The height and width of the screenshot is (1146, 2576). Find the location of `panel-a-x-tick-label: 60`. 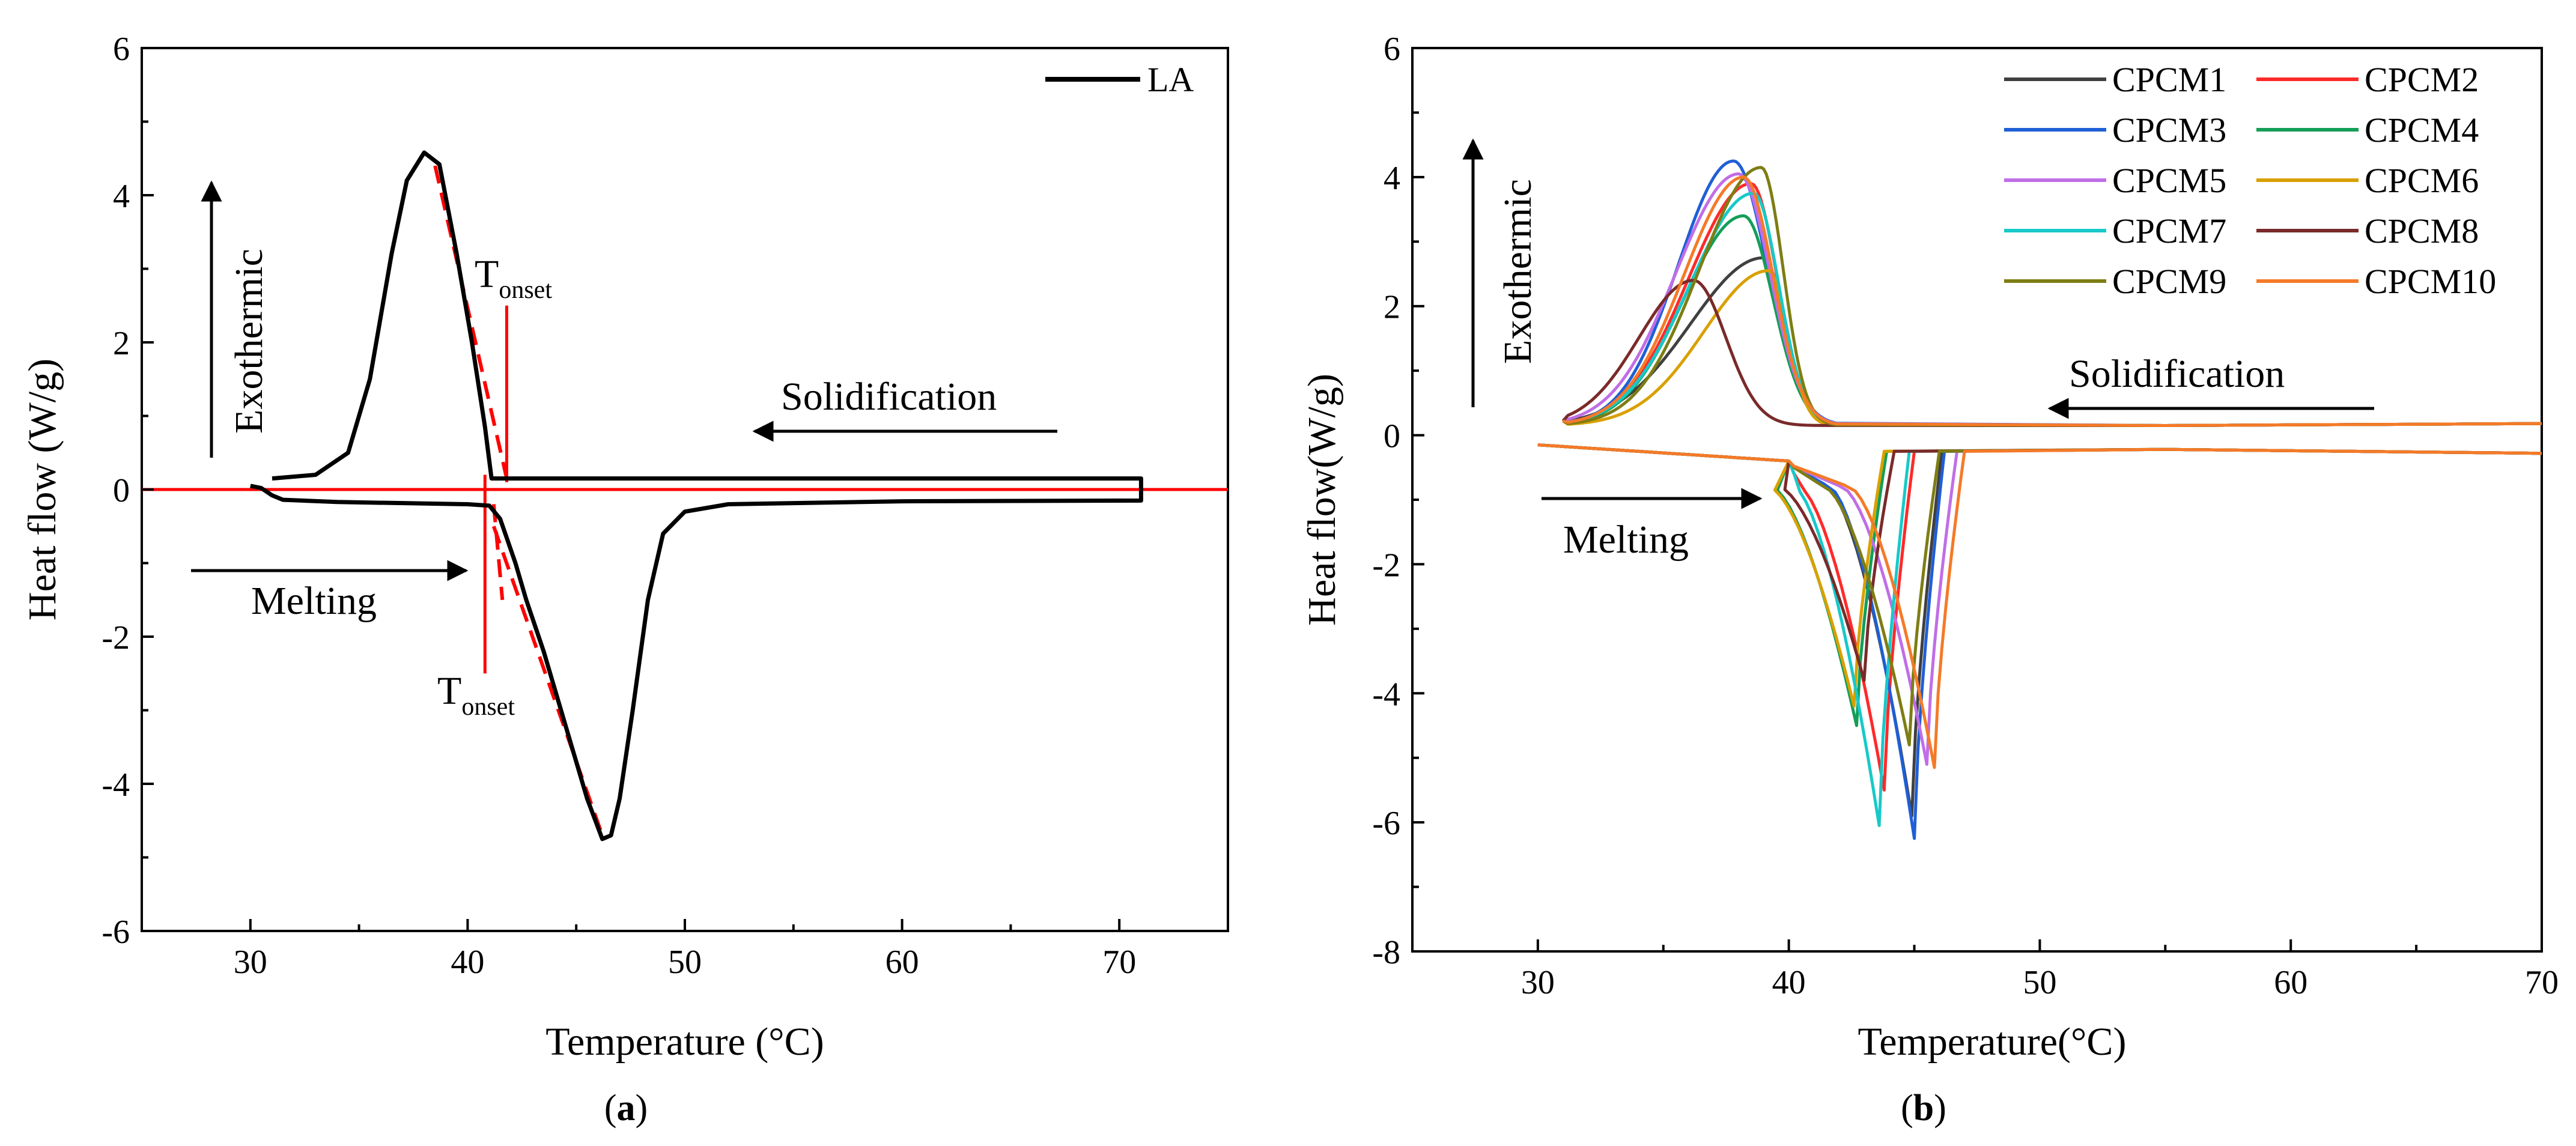

panel-a-x-tick-label: 60 is located at coordinates (903, 962).